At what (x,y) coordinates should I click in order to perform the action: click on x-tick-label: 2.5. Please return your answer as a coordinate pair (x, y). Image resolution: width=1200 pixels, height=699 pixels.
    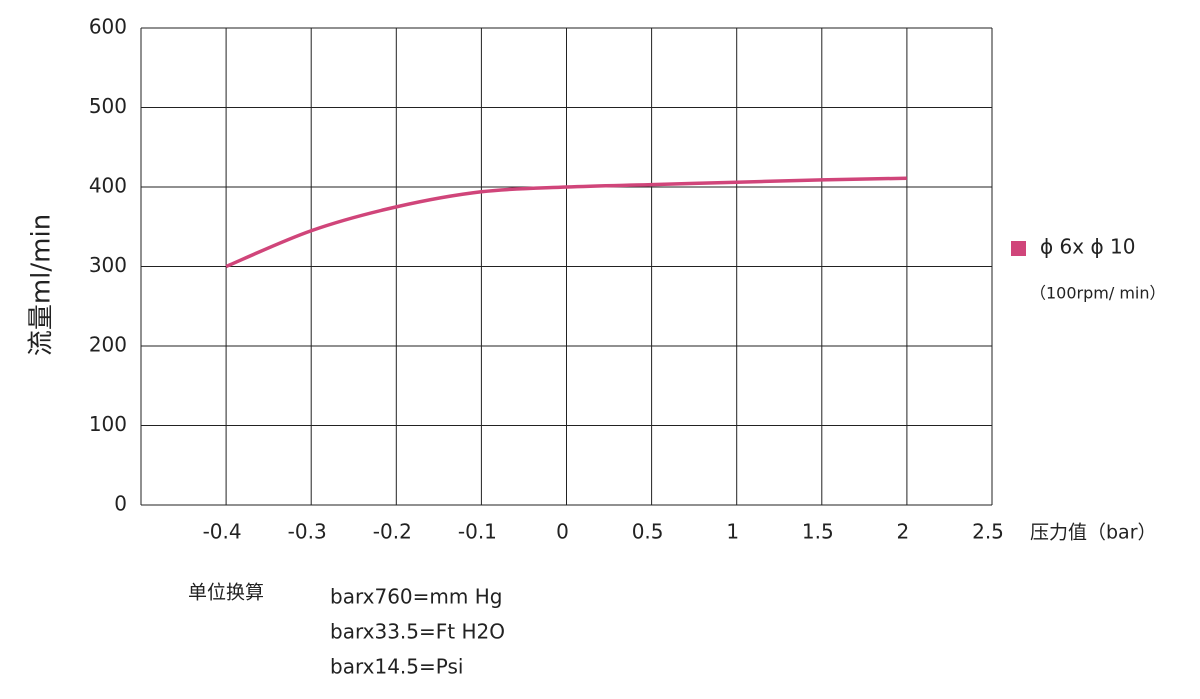
    Looking at the image, I should click on (988, 532).